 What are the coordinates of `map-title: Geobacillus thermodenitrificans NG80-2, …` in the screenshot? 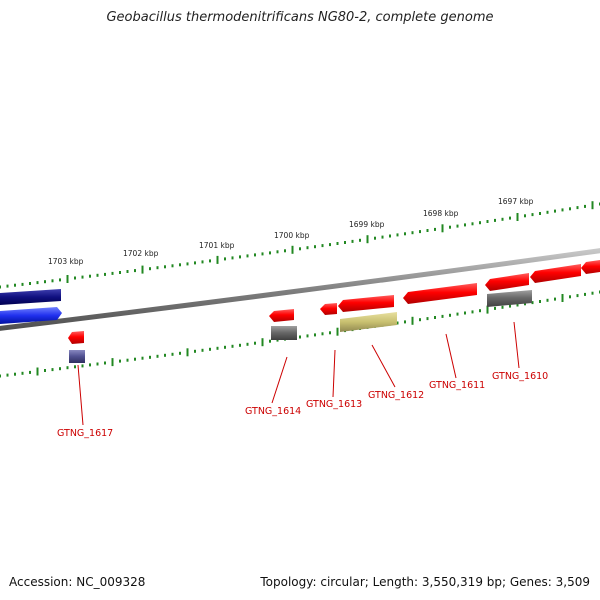 It's located at (300, 17).